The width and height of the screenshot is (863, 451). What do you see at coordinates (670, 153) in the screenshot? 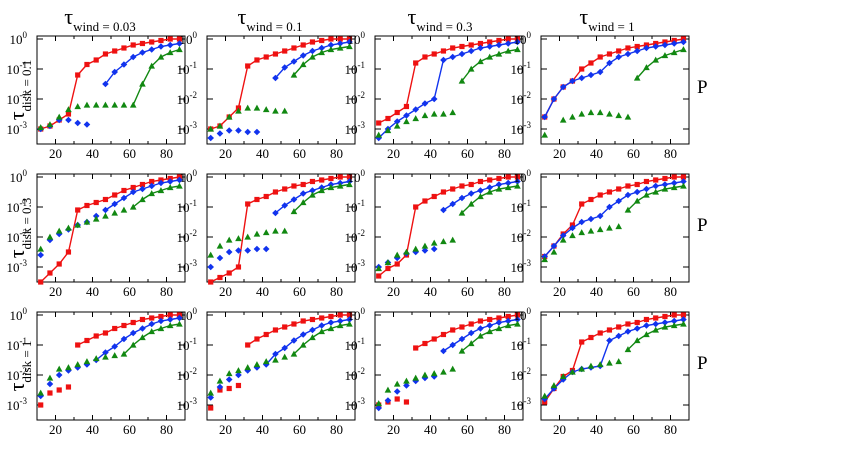
I see `x-tick-label: 80` at bounding box center [670, 153].